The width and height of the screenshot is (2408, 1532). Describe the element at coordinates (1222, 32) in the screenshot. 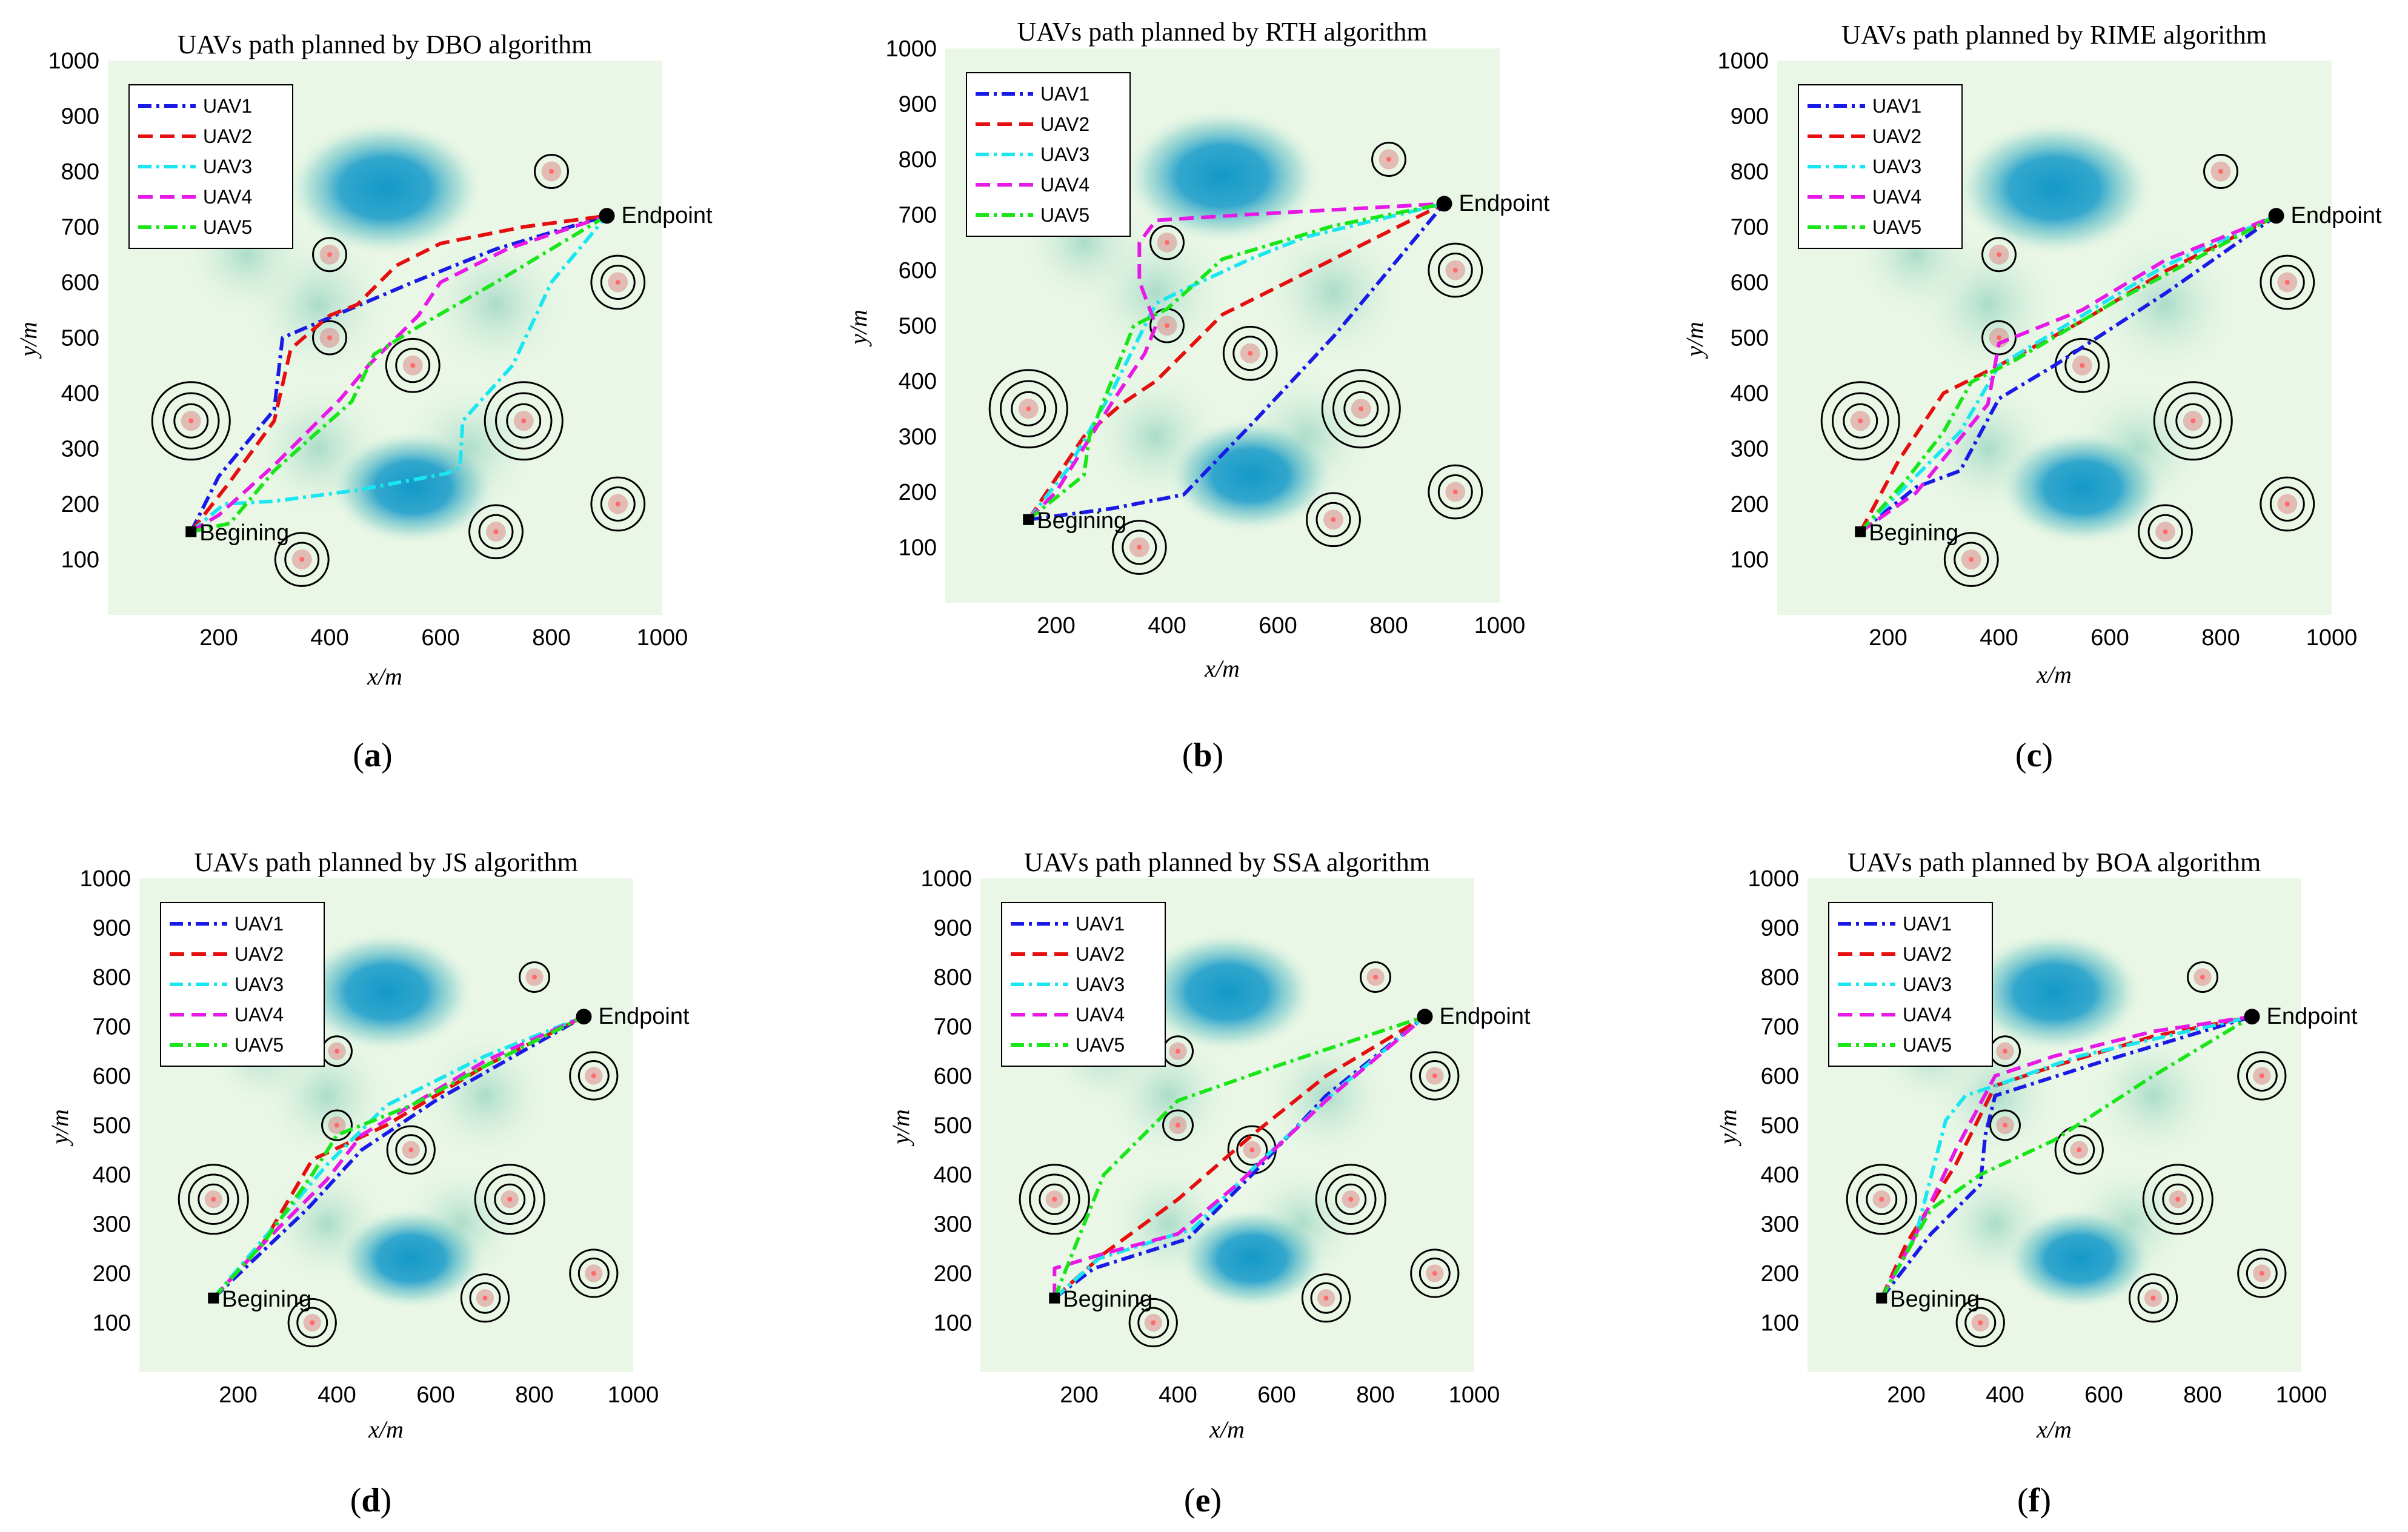

I see `chart-title: UAVs path planned by RTH algorithm` at that location.